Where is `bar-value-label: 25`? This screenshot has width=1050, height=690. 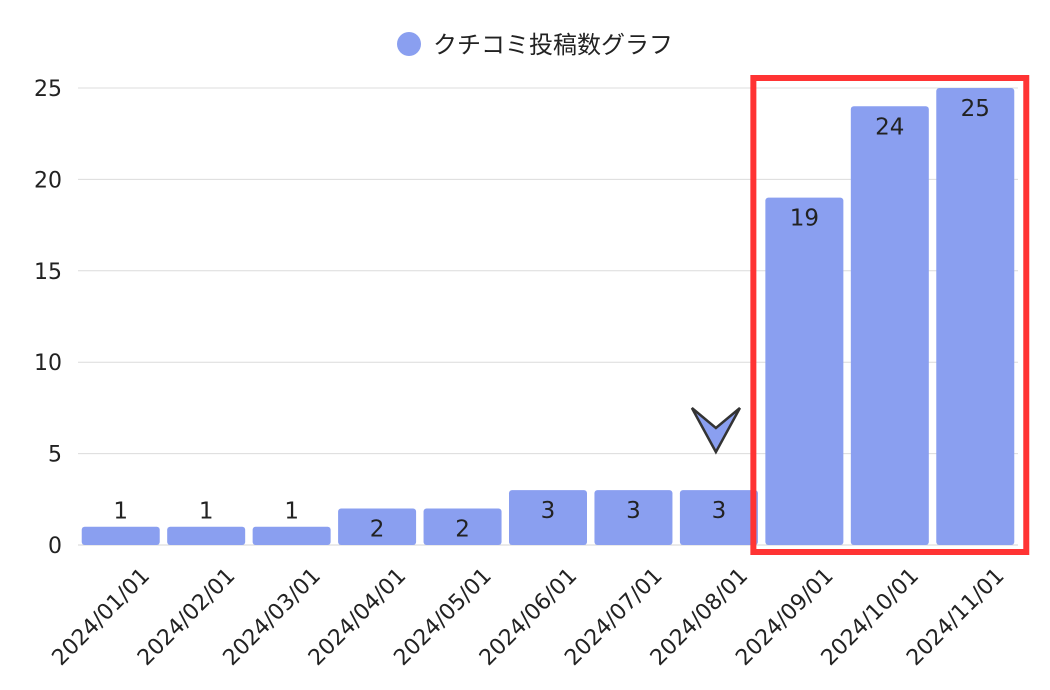 bar-value-label: 25 is located at coordinates (975, 109).